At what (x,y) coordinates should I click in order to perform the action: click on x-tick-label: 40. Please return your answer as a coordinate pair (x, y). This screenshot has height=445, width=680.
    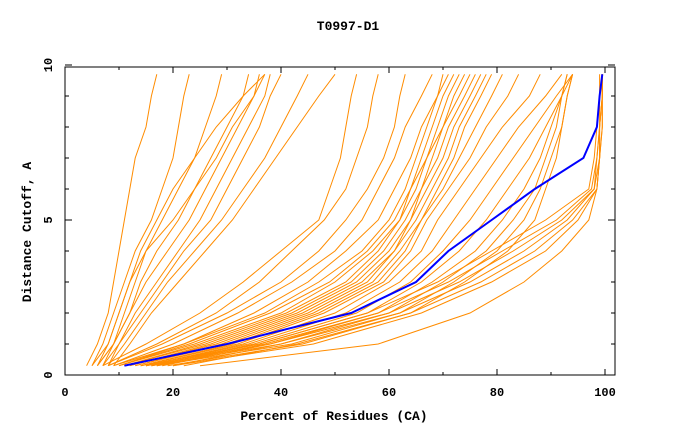
    Looking at the image, I should click on (281, 393).